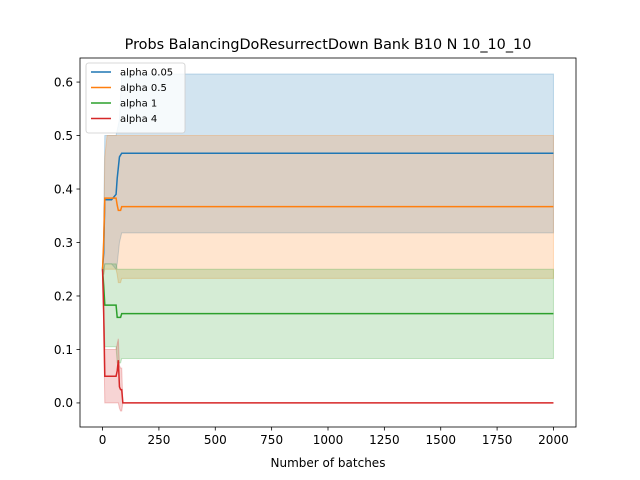 This screenshot has width=640, height=480. Describe the element at coordinates (138, 119) in the screenshot. I see `legend-label: alpha 4` at that location.